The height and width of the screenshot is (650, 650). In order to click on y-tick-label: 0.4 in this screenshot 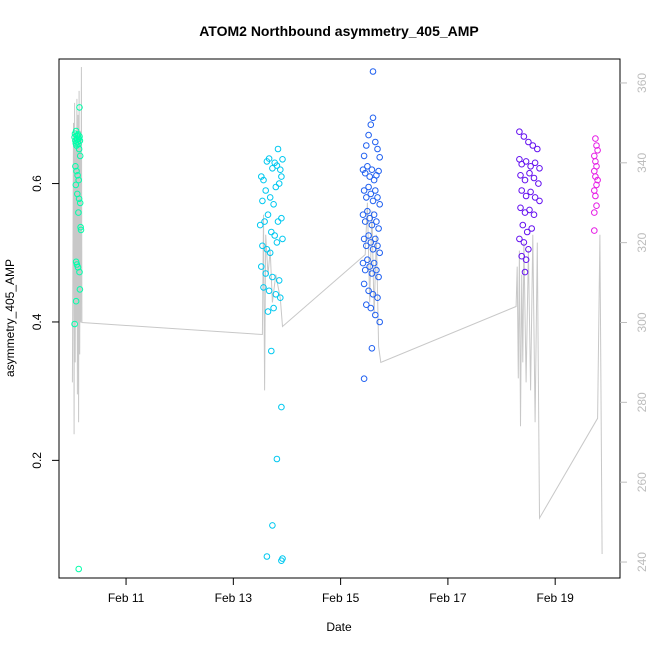, I will do `click(37, 321)`.